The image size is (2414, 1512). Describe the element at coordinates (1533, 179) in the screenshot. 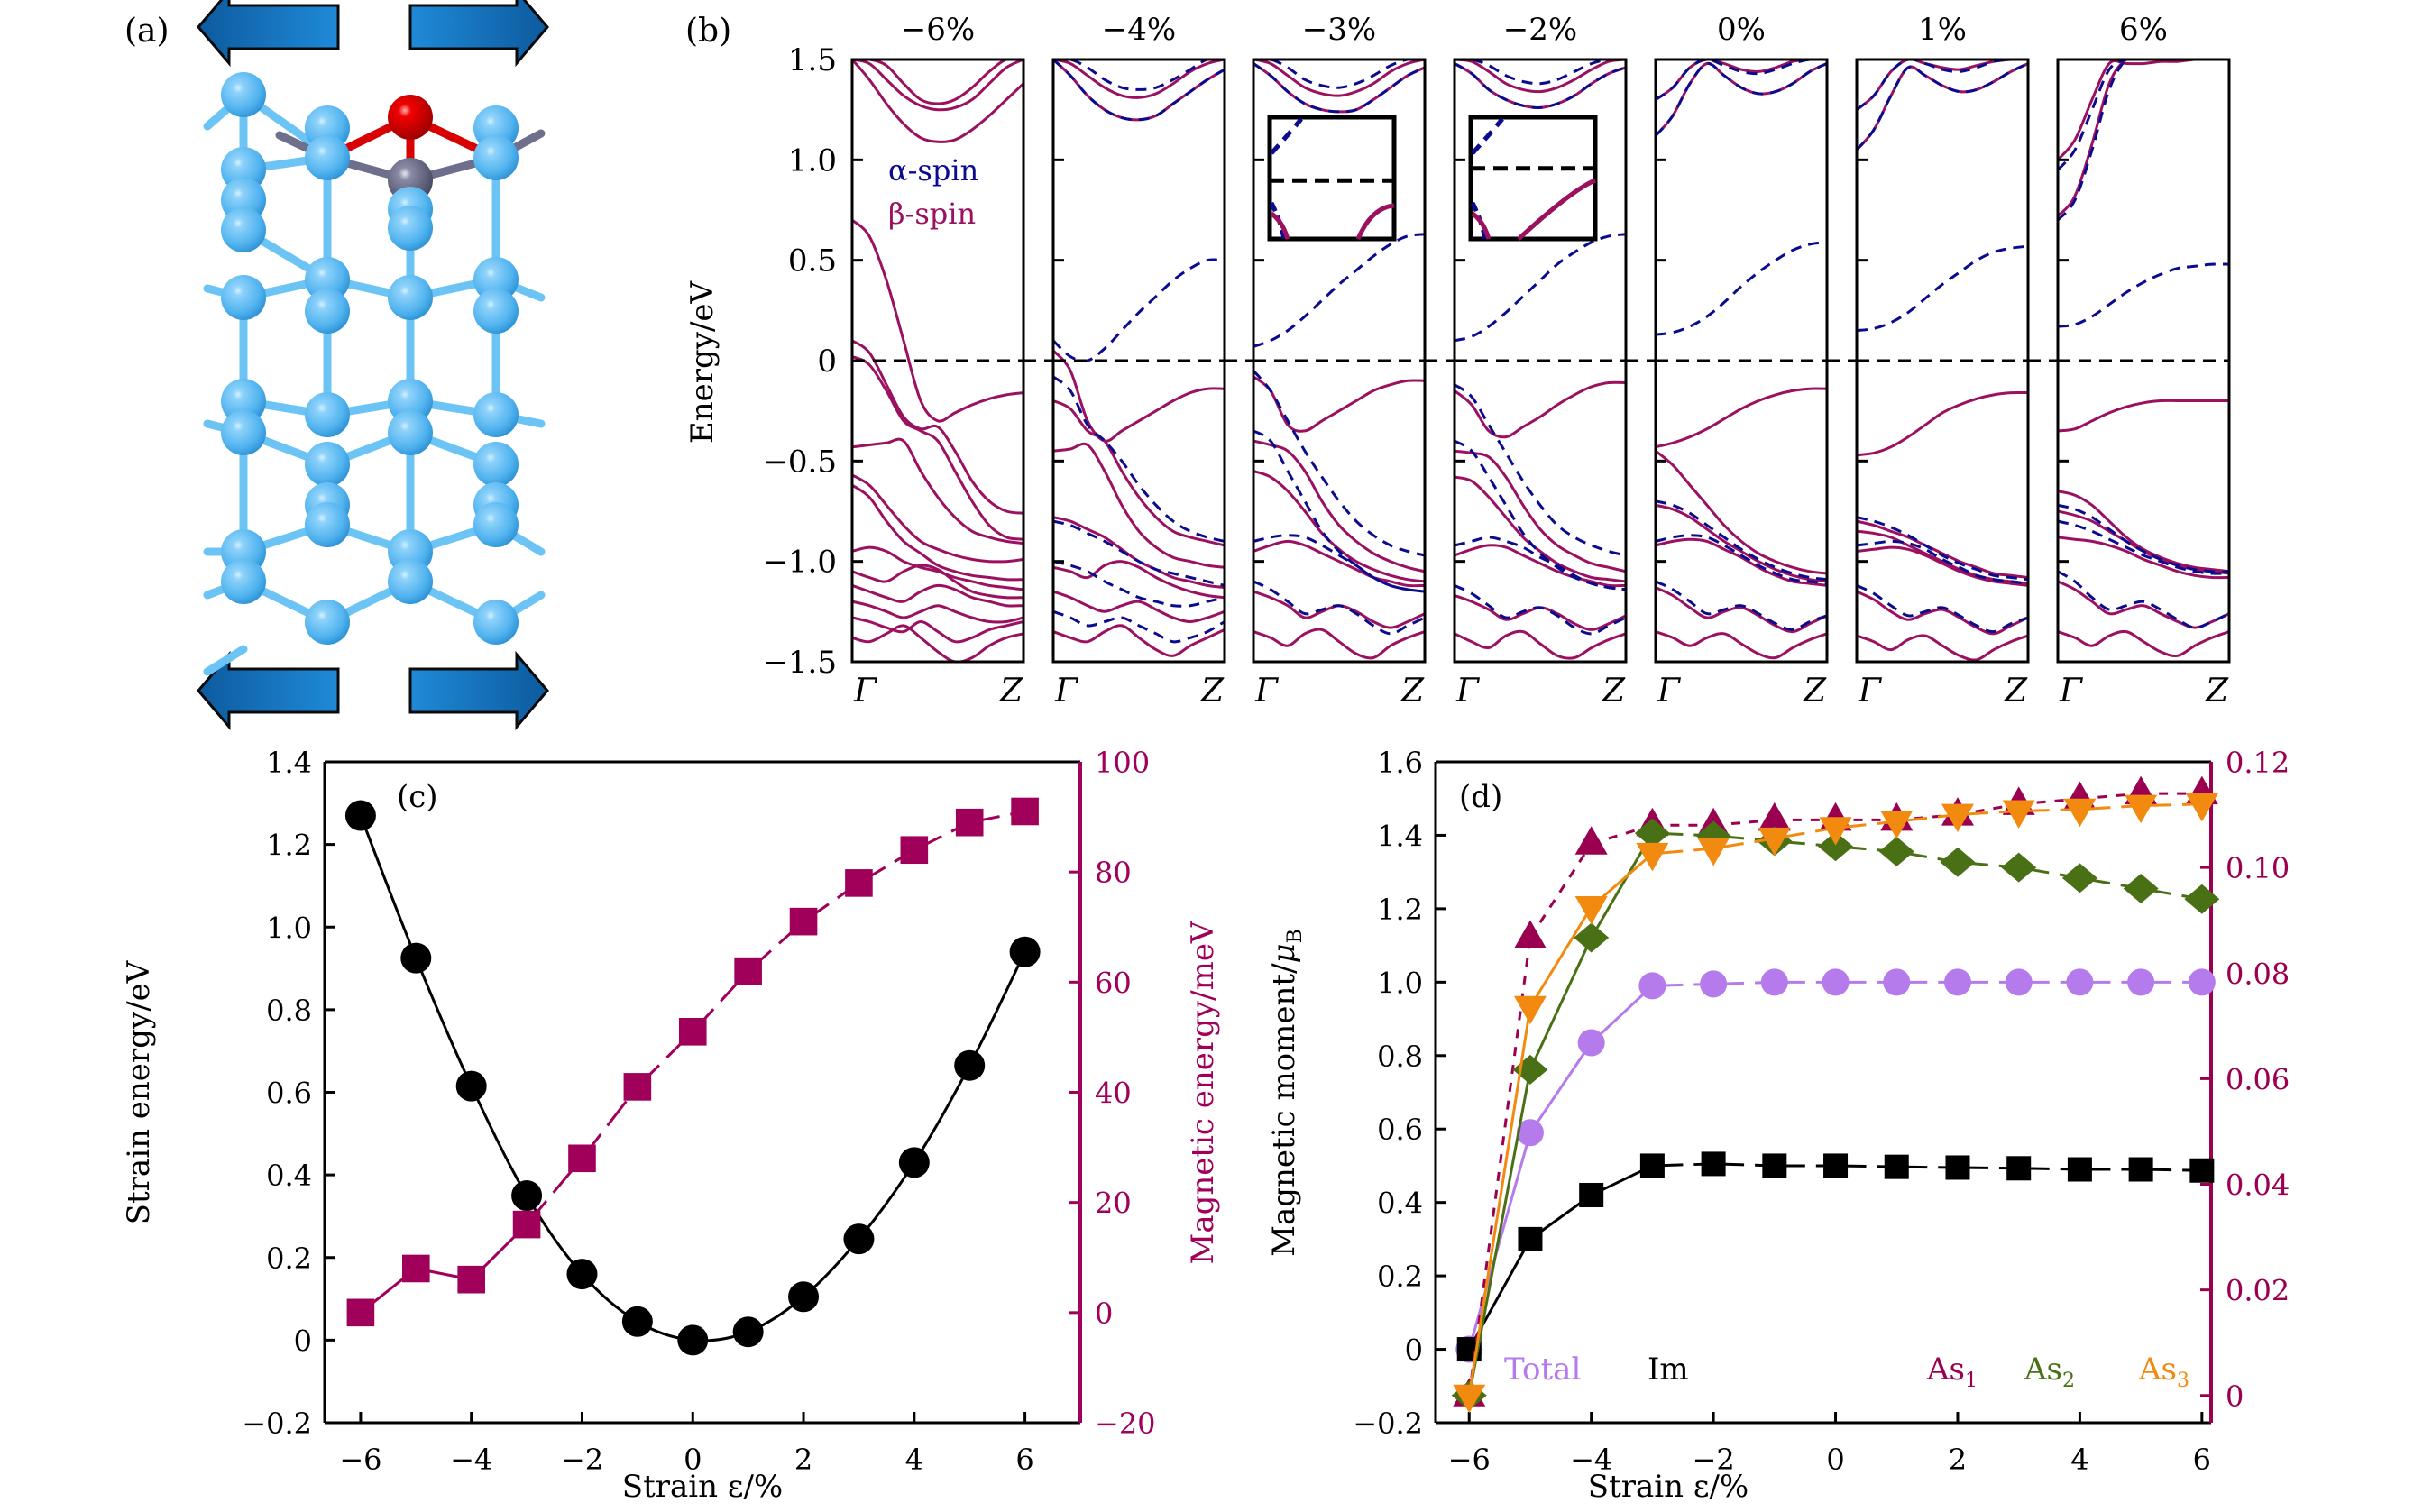

I see `zoom-inset-frame` at that location.